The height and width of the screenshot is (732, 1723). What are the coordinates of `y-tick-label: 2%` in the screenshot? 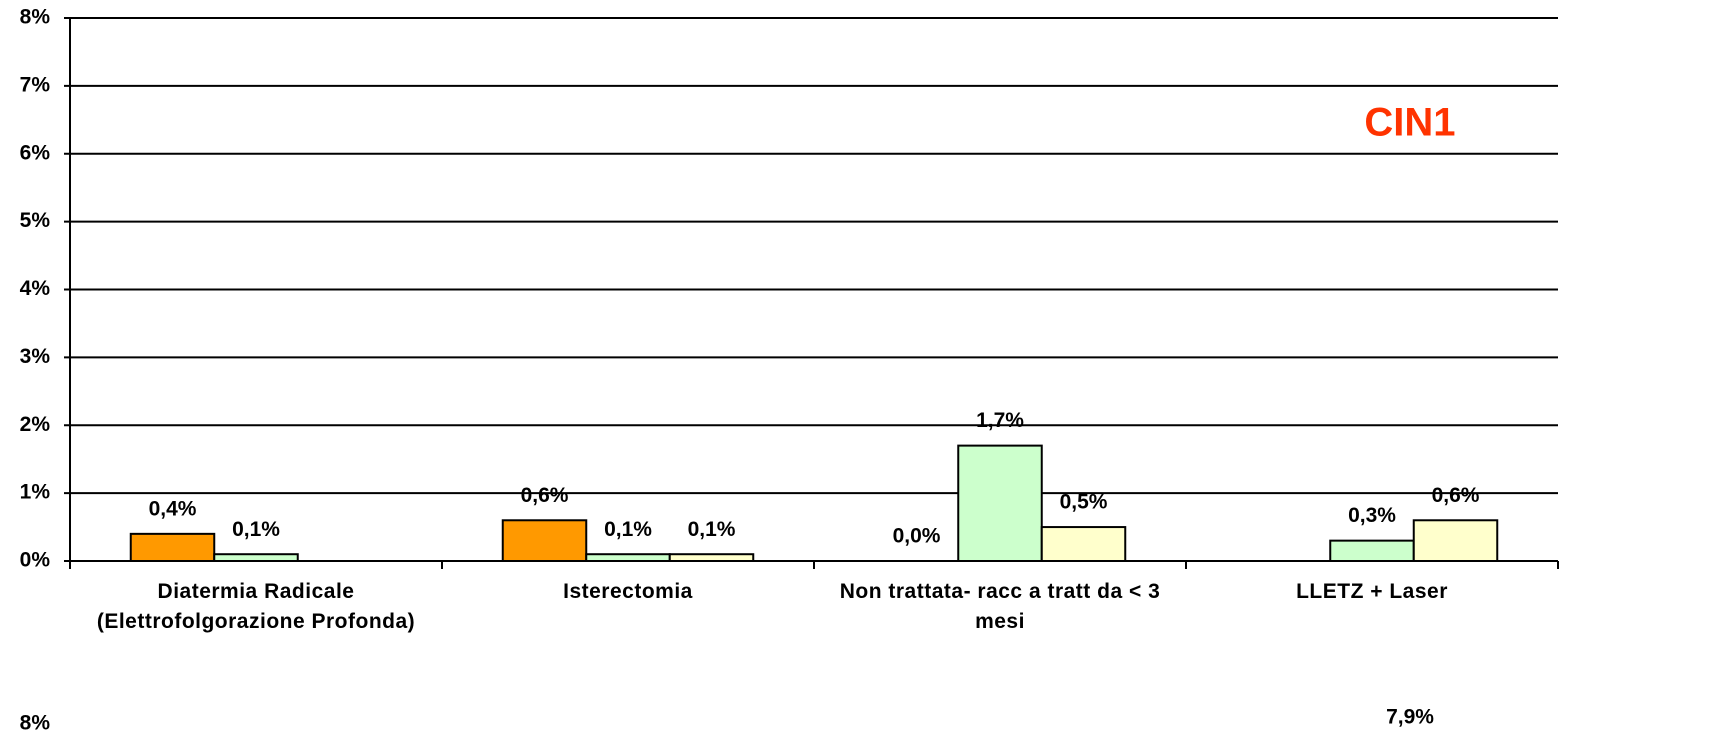 It's located at (35, 424).